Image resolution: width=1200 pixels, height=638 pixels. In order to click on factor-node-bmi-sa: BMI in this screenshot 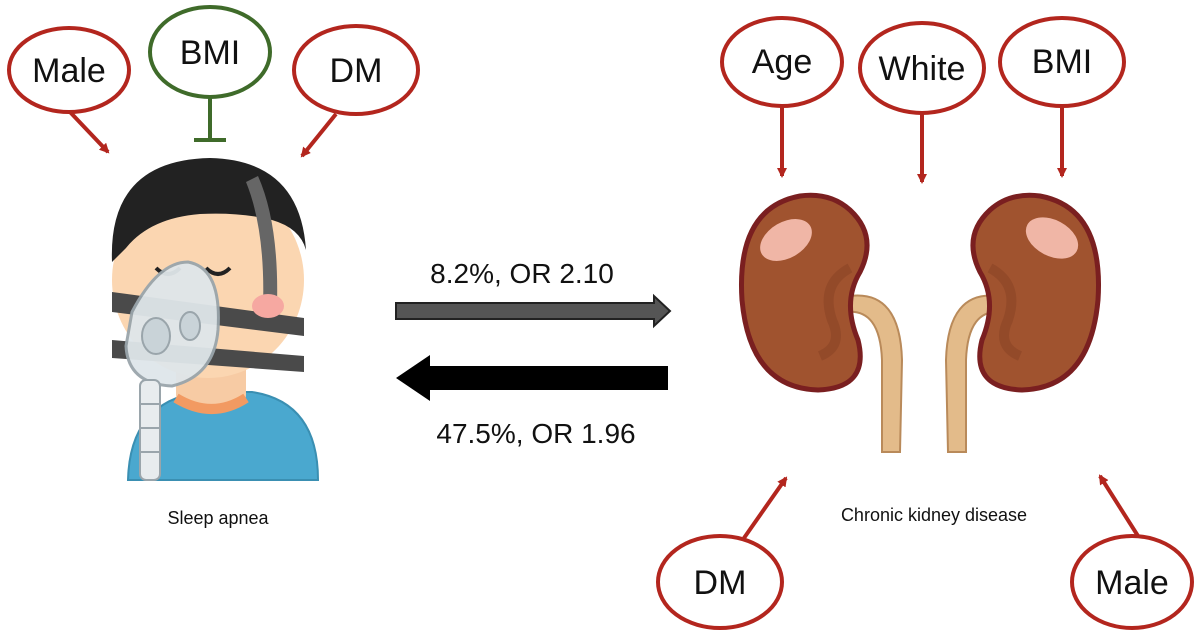, I will do `click(210, 52)`.